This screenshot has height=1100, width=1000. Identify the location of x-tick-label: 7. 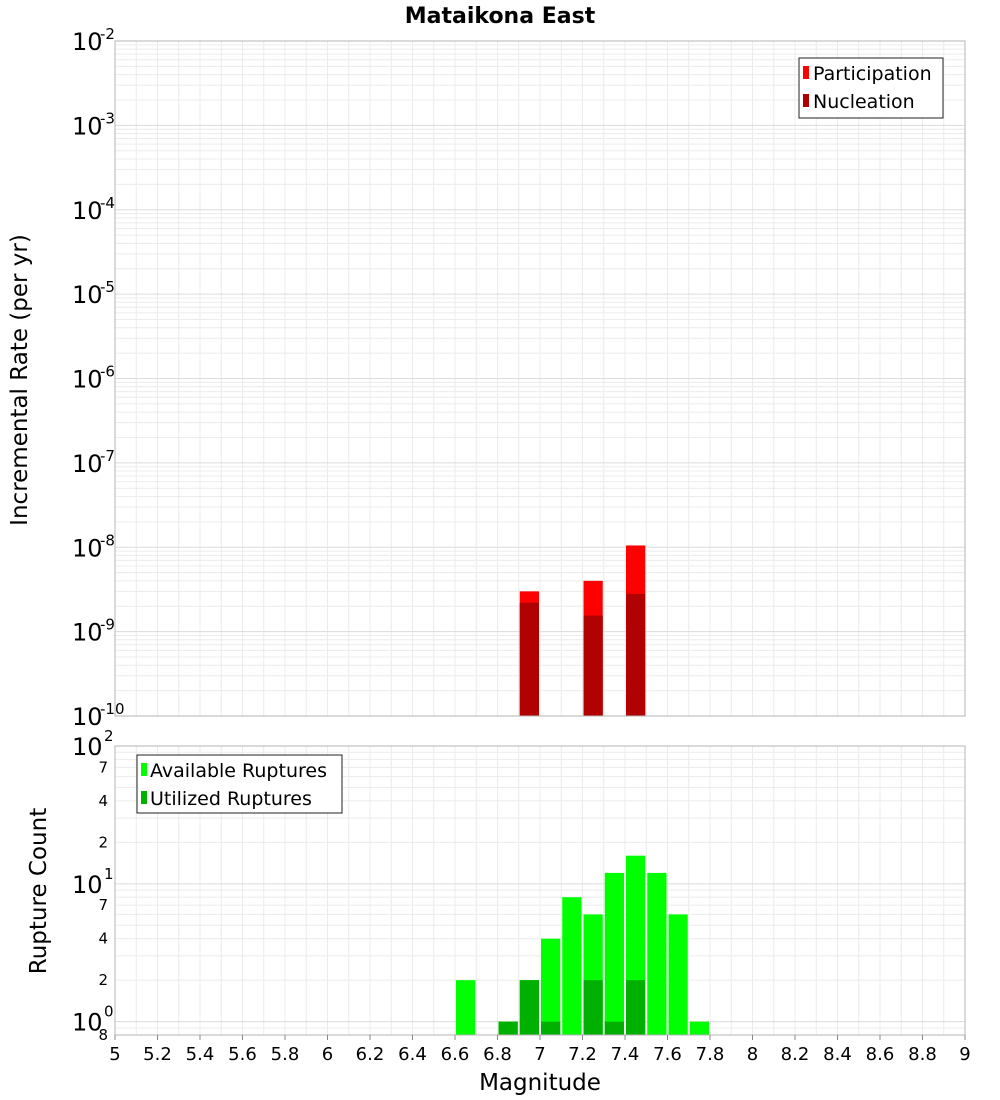
(539, 1054).